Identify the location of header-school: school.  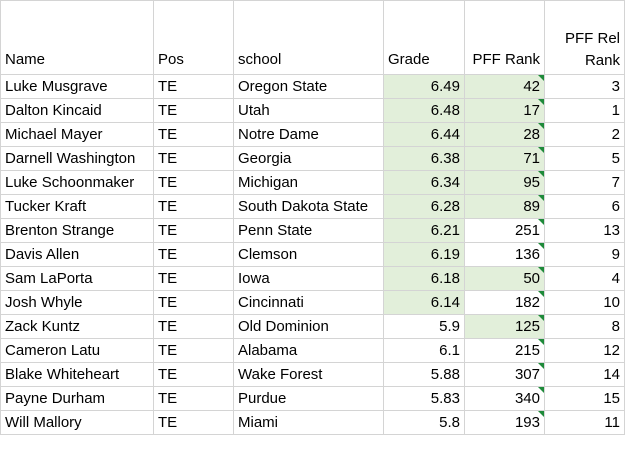
(308, 37).